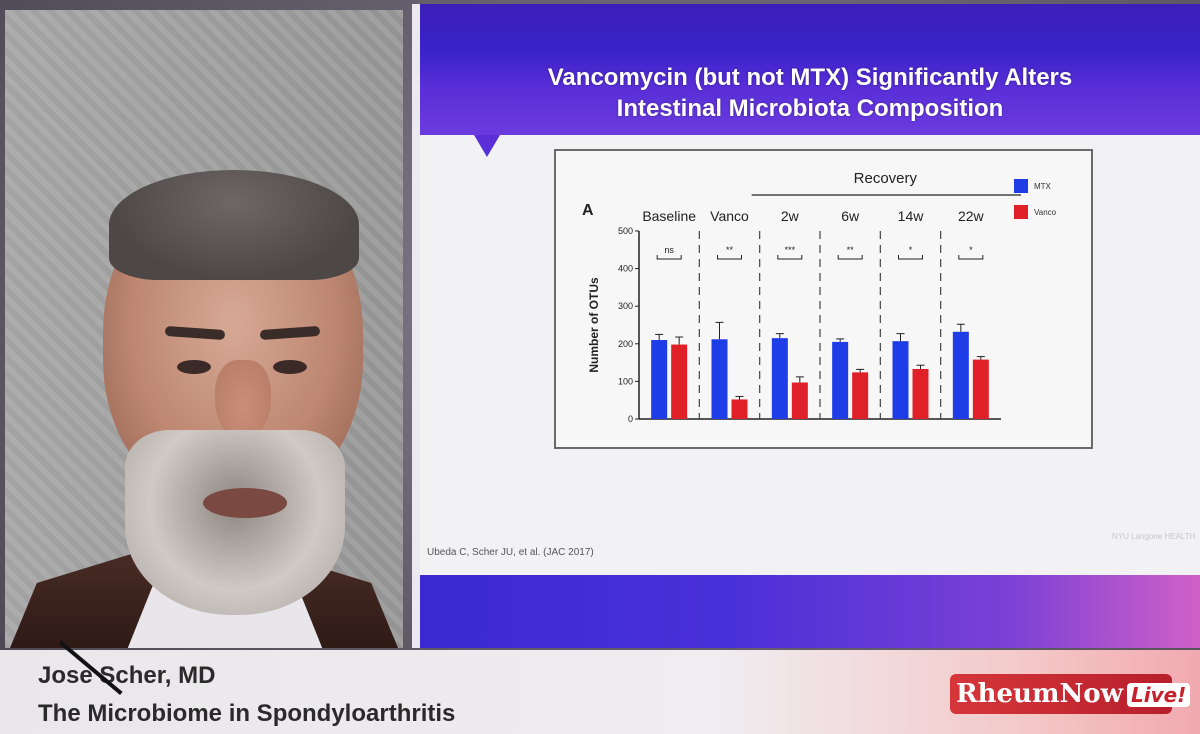 This screenshot has width=1200, height=734. Describe the element at coordinates (729, 216) in the screenshot. I see `category-label: Vanco` at that location.